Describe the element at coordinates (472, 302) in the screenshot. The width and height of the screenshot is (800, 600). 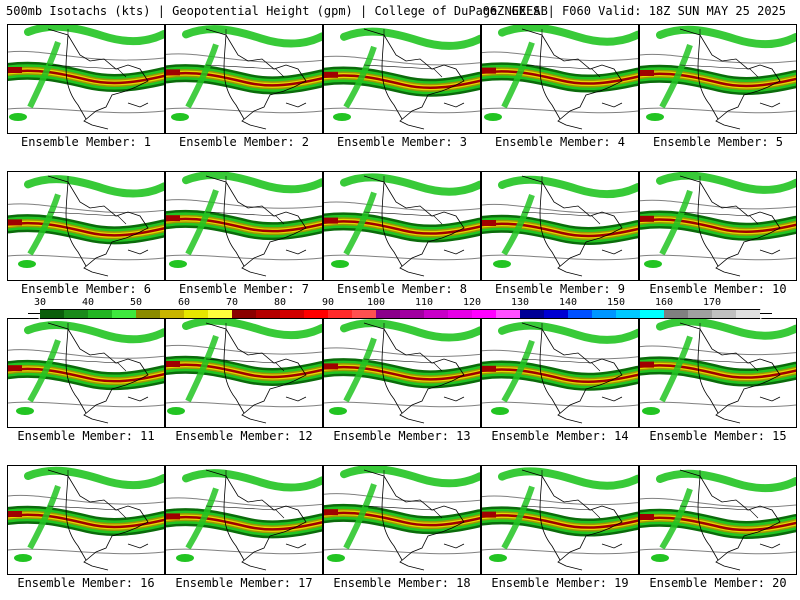
I see `colorbar-tick-label: 120` at that location.